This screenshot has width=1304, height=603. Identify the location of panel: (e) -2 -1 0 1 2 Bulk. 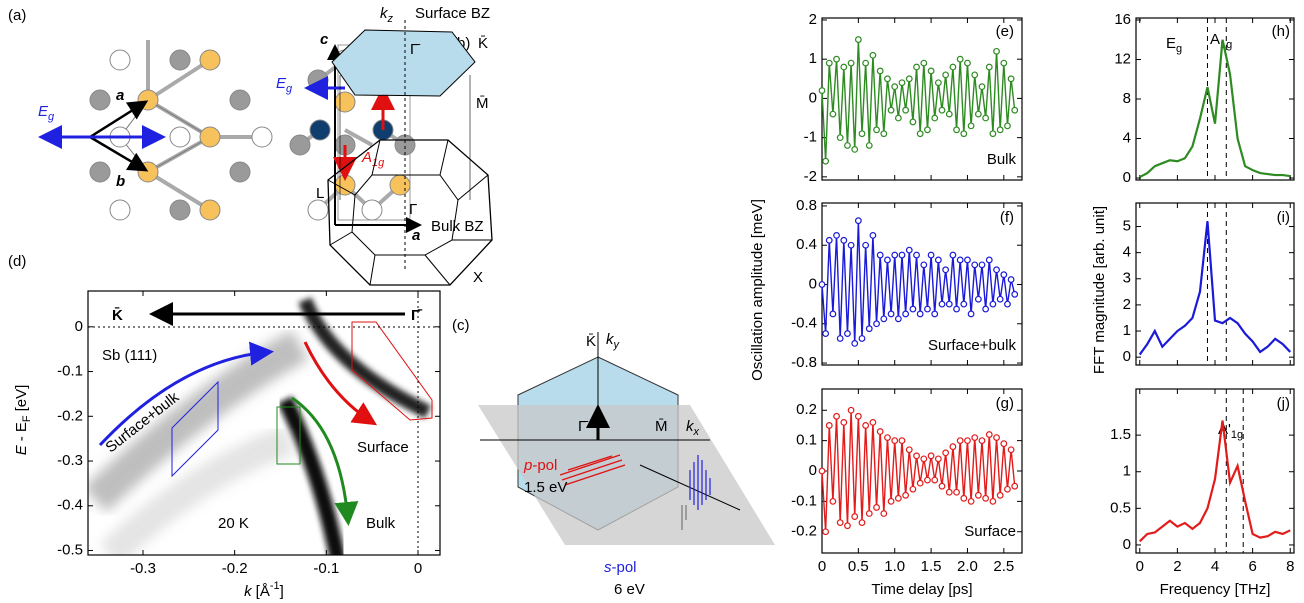
(913, 98).